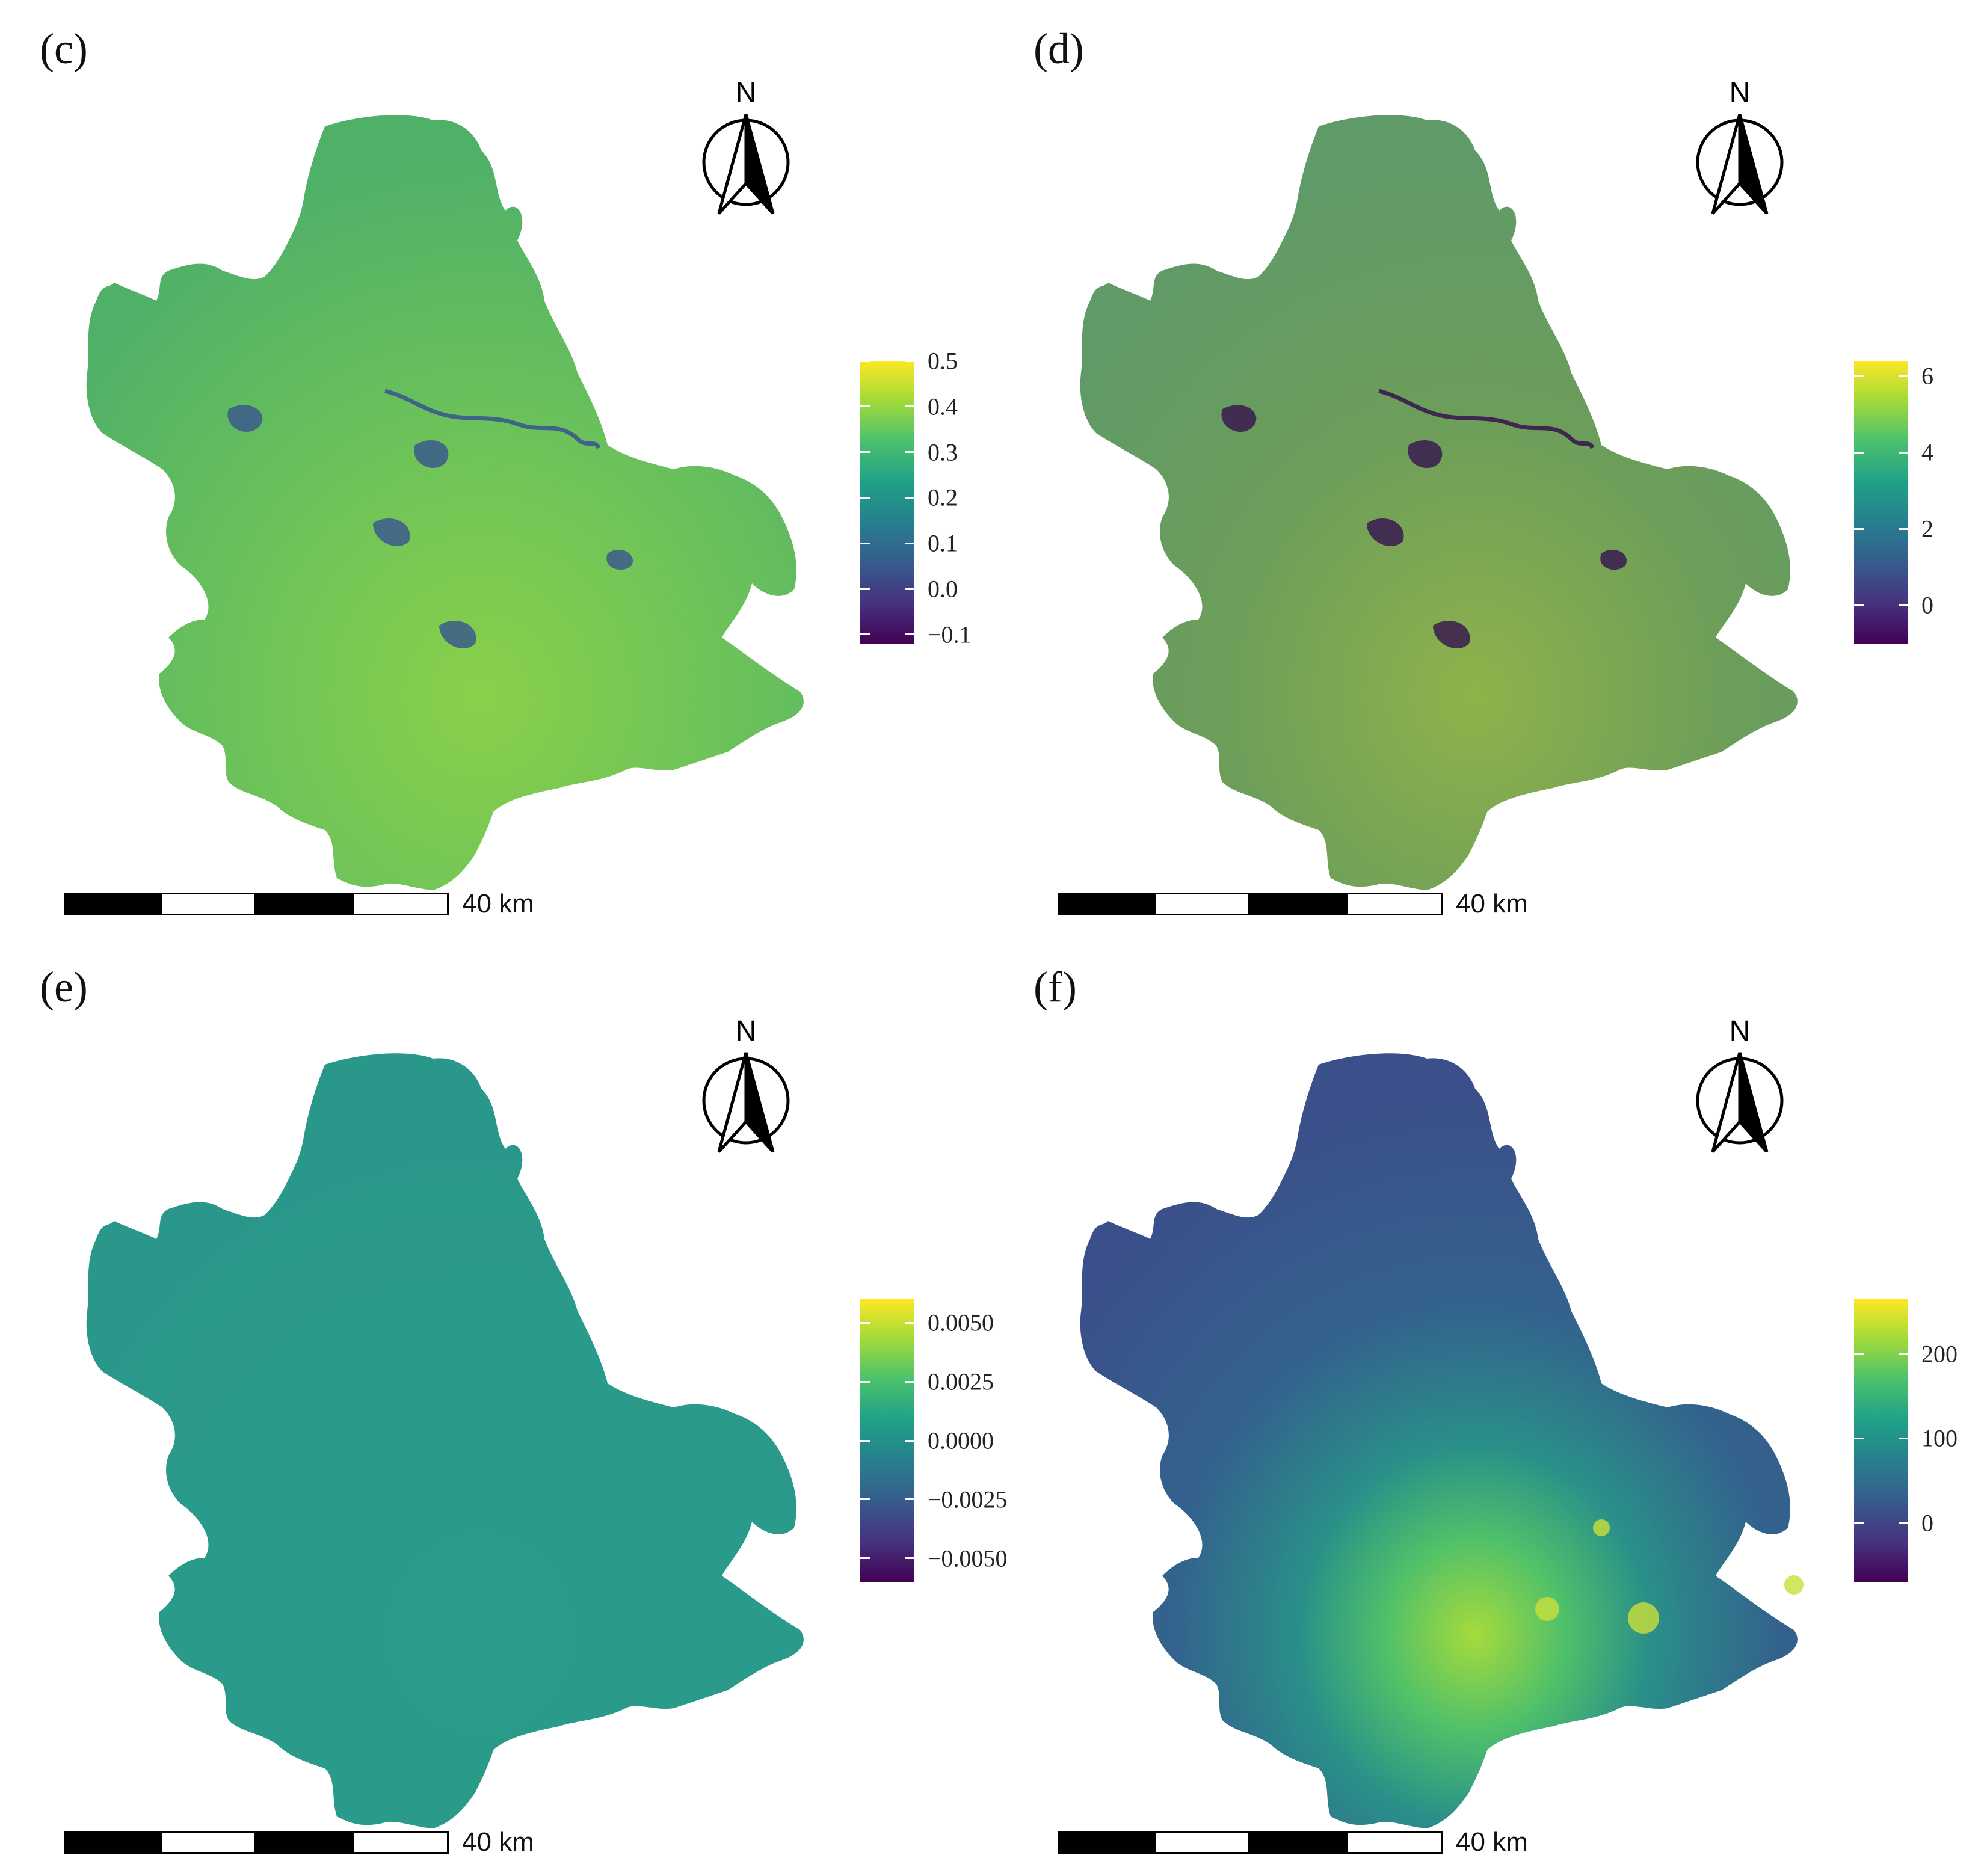 The height and width of the screenshot is (1876, 1987). What do you see at coordinates (1927, 452) in the screenshot?
I see `colorbar-tick-label: 4` at bounding box center [1927, 452].